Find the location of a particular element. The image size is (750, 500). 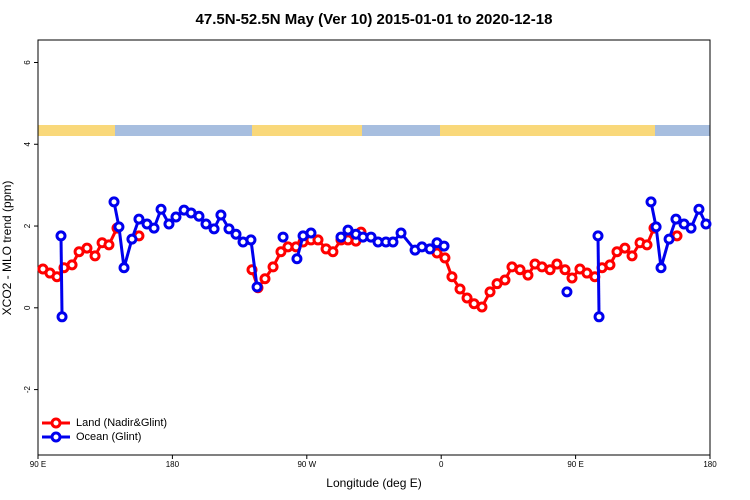

legend-label: Land (Nadir&Glint) is located at coordinates (121, 423).